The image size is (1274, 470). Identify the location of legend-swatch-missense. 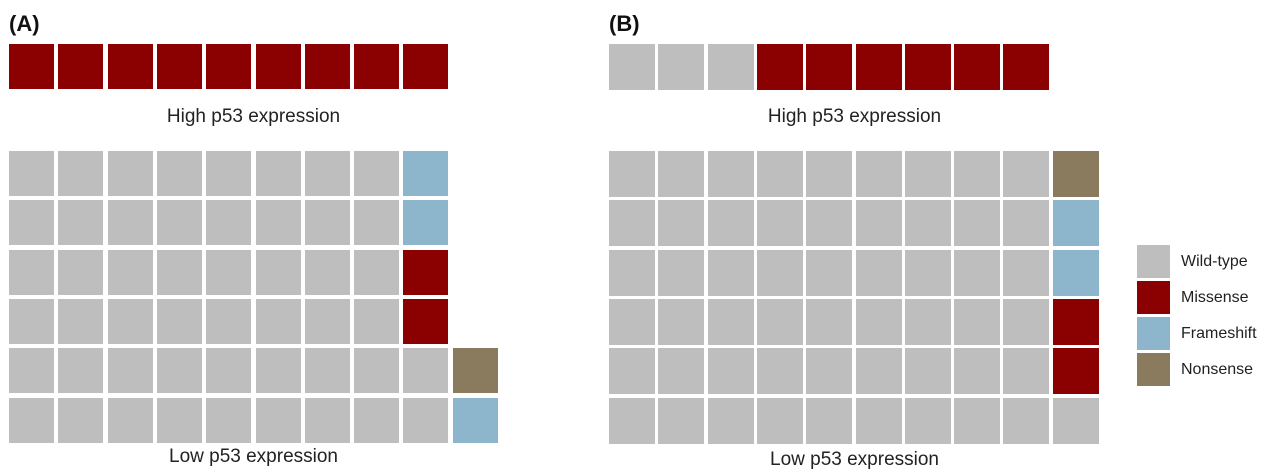
(1153, 297).